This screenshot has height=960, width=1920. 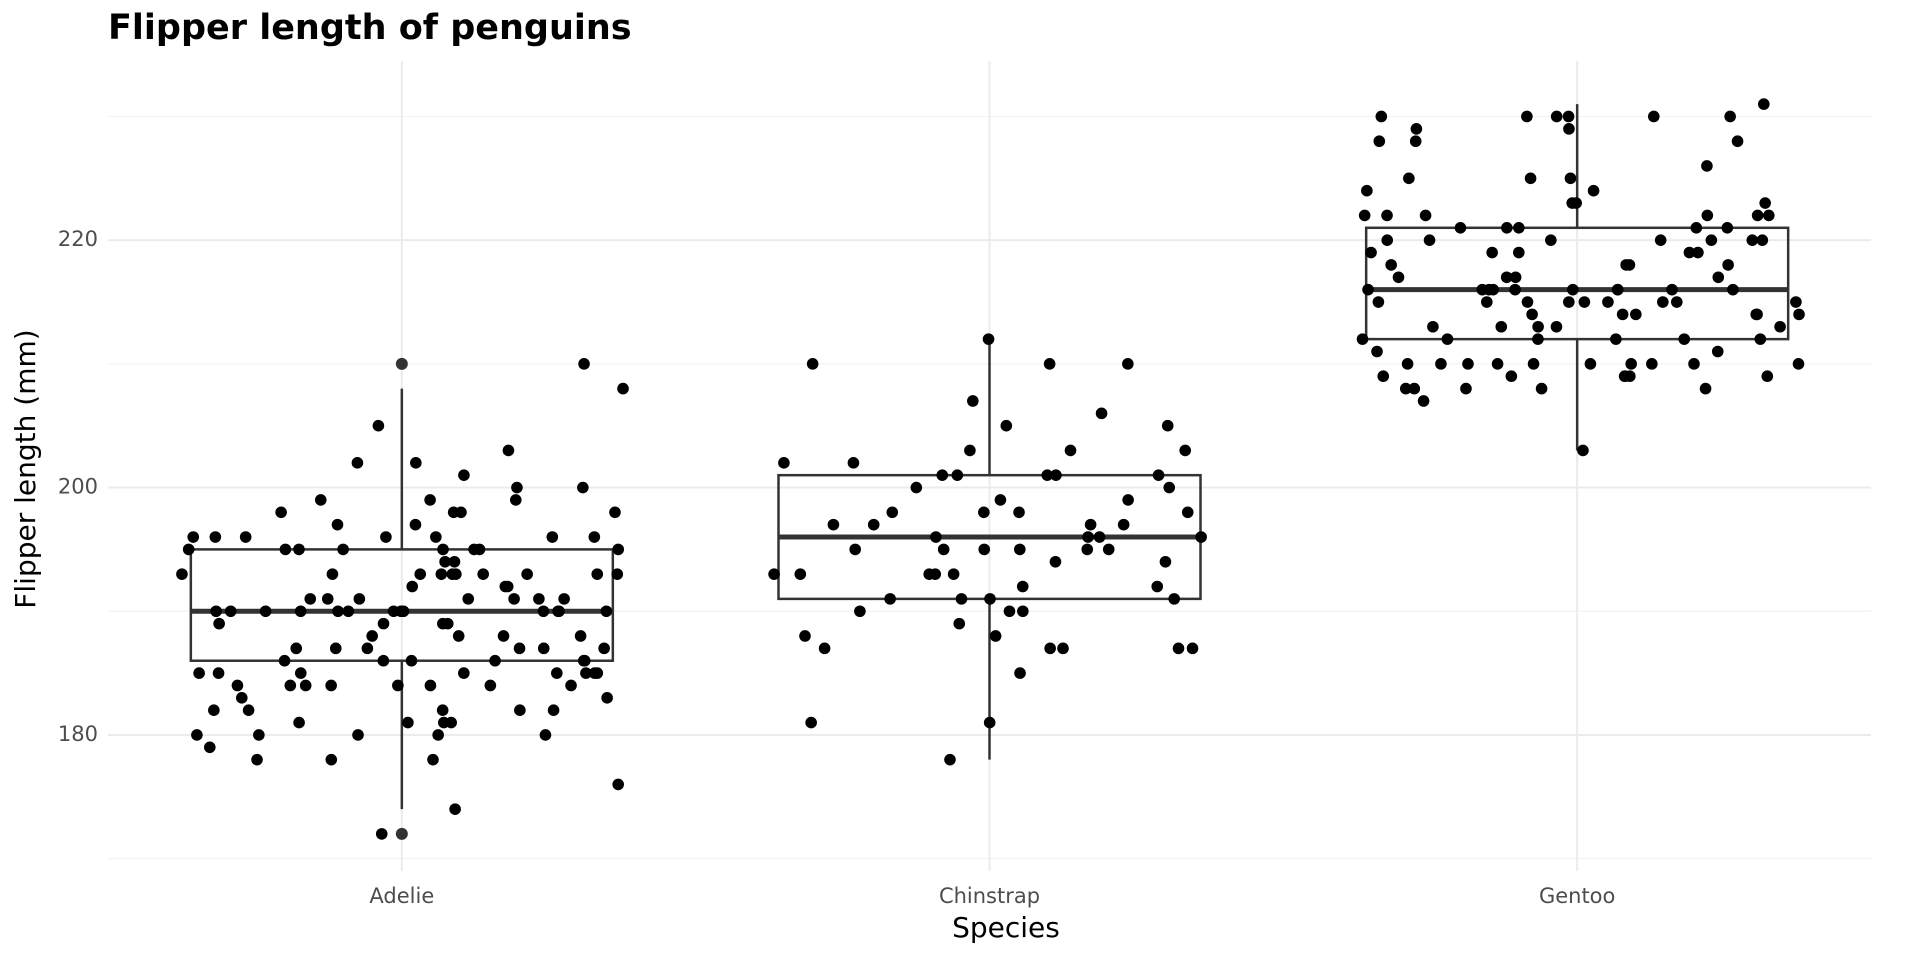 What do you see at coordinates (401, 896) in the screenshot?
I see `x-tick-label: Adelie` at bounding box center [401, 896].